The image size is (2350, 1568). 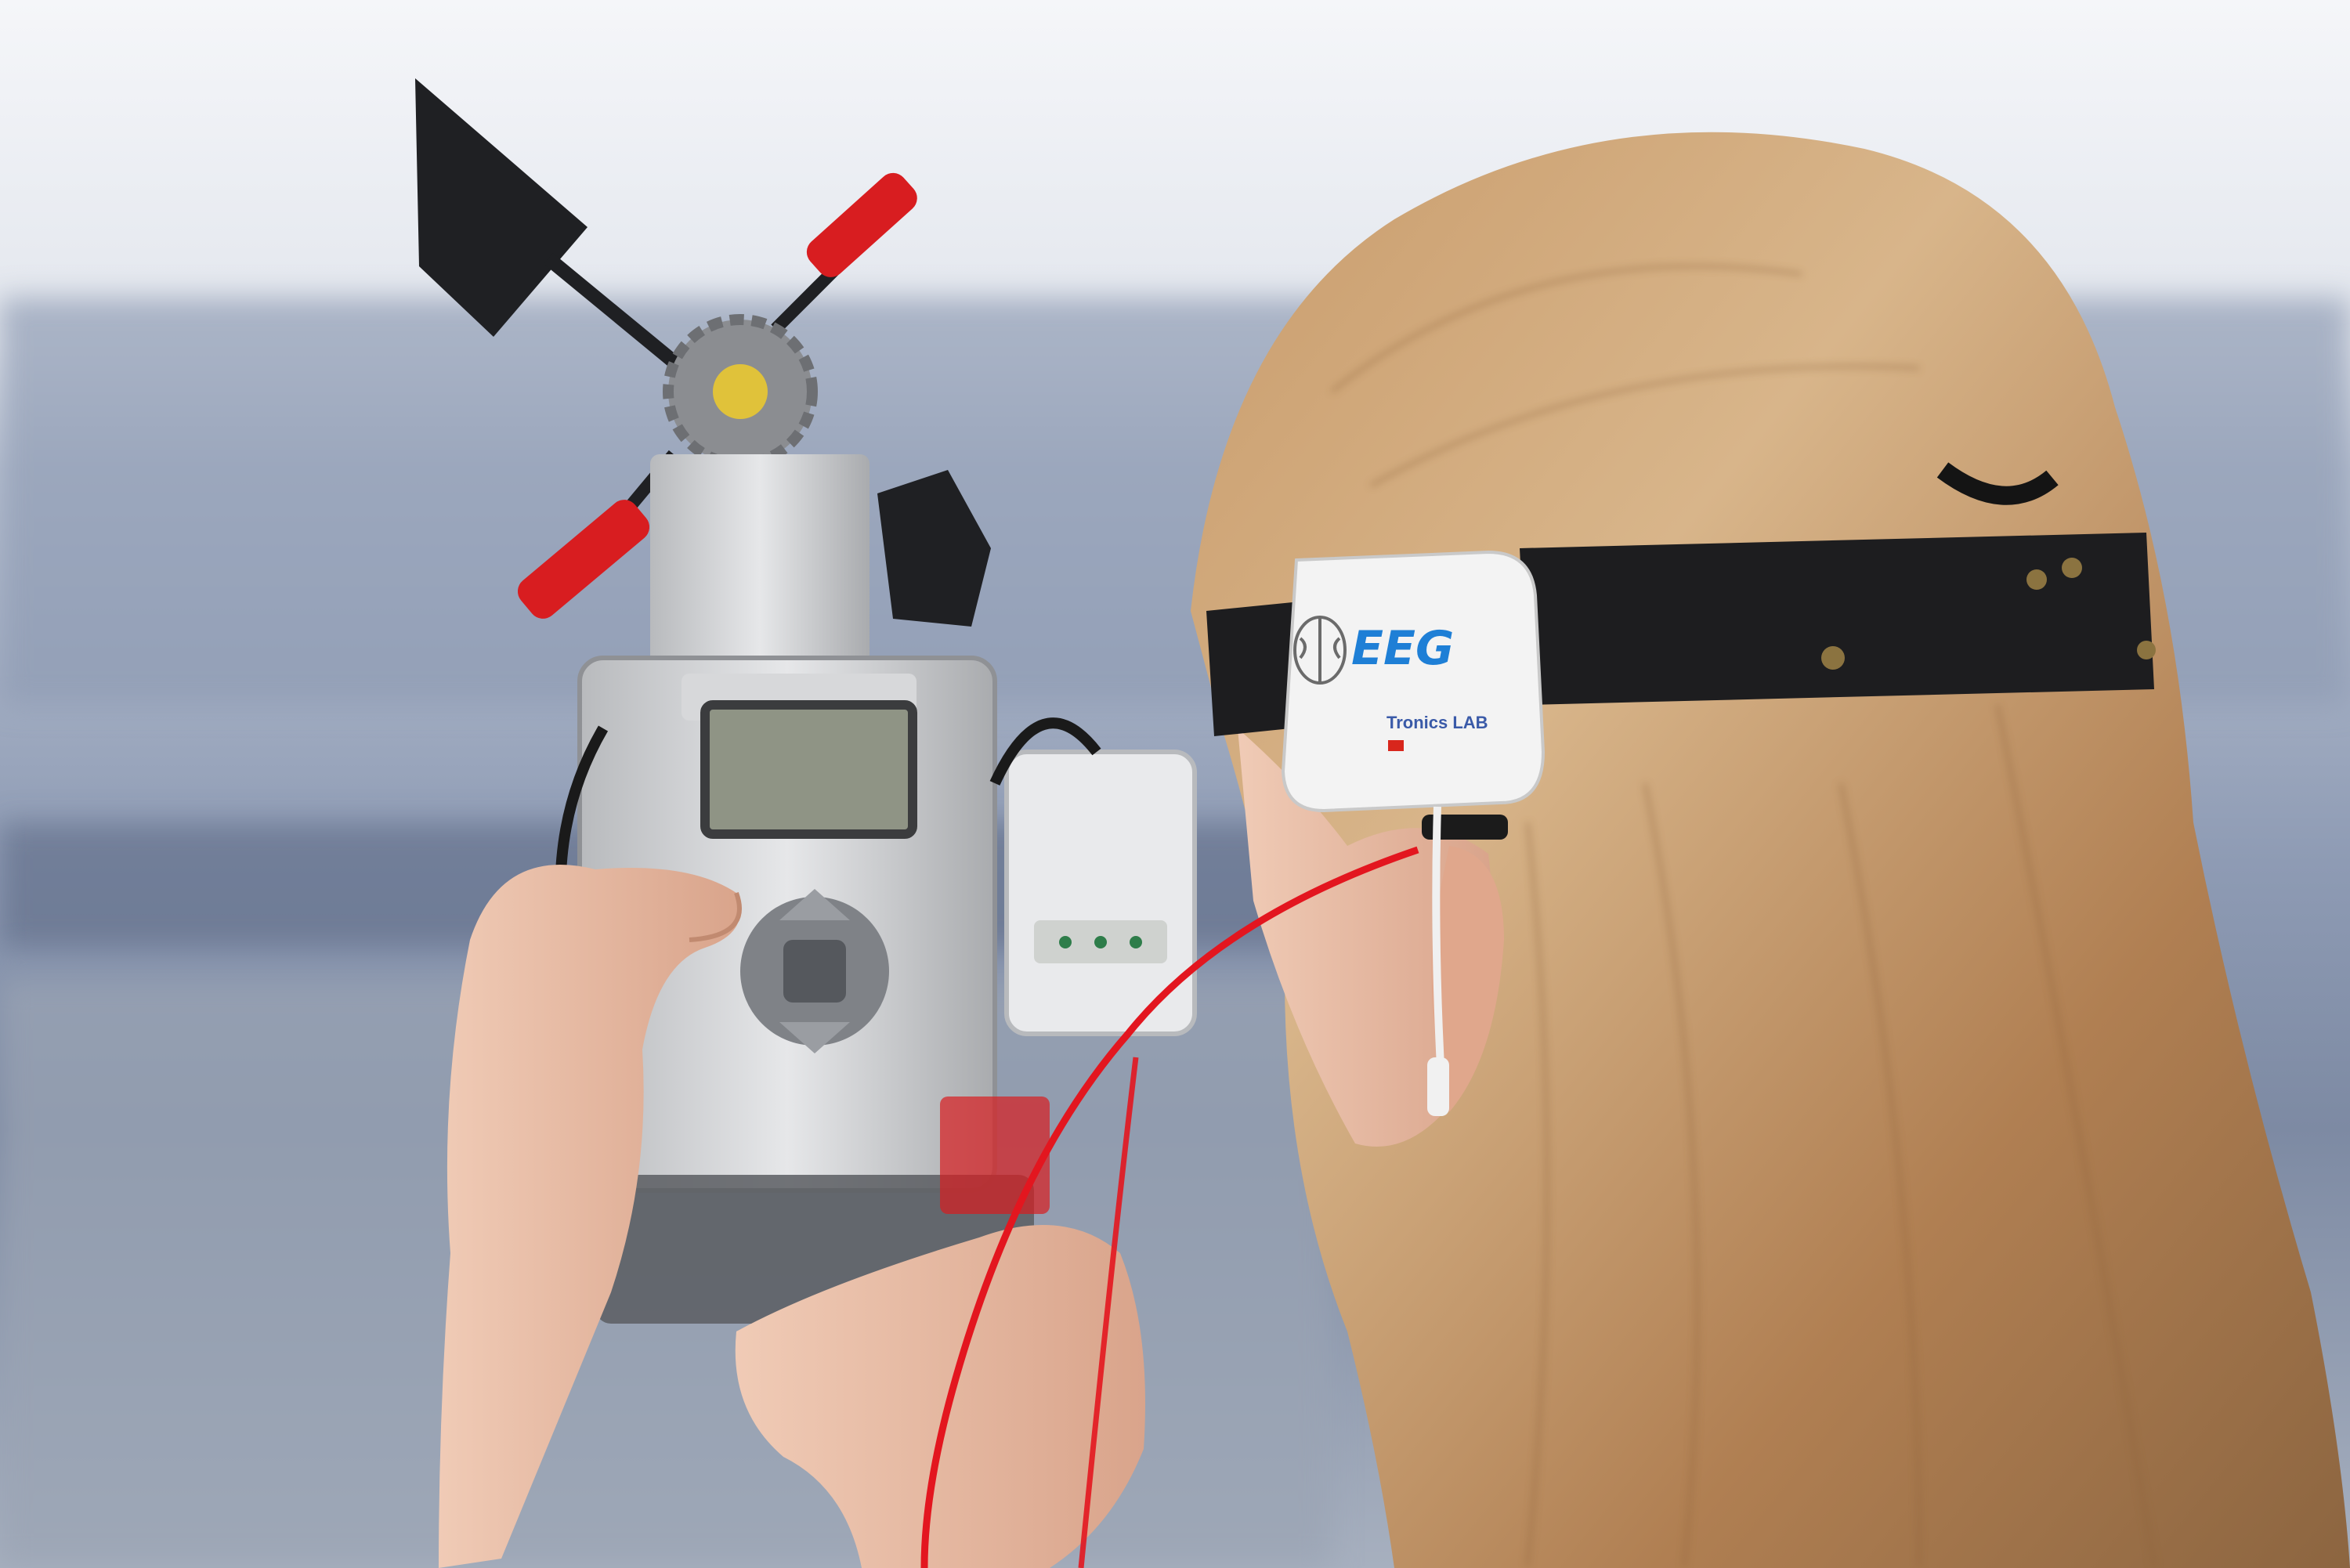 What do you see at coordinates (589, 1216) in the screenshot?
I see `left-hand` at bounding box center [589, 1216].